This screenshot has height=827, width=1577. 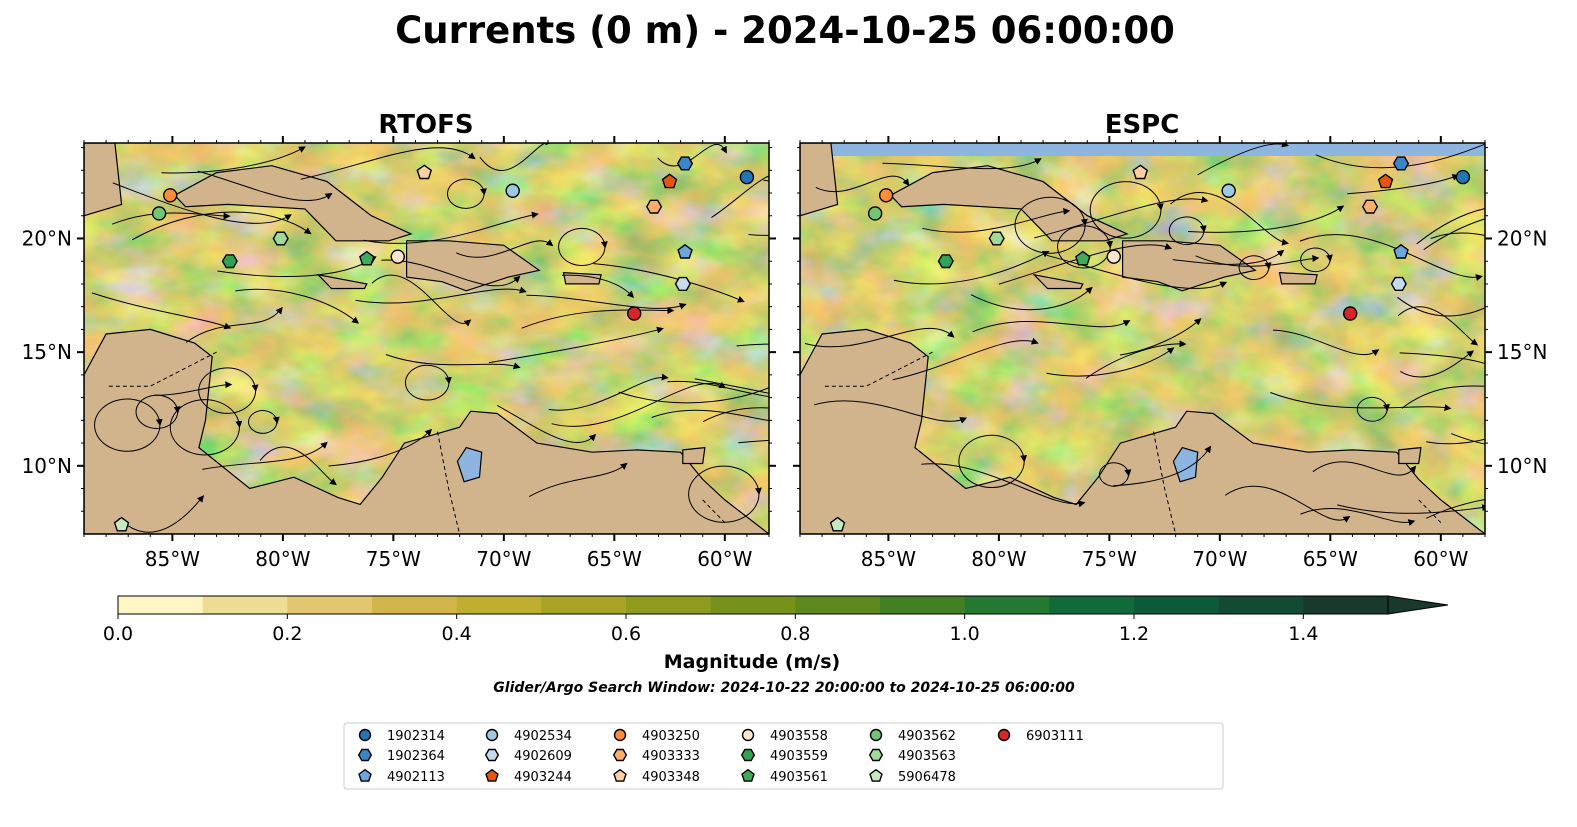 What do you see at coordinates (799, 756) in the screenshot?
I see `legend-label-4903559: 4903559` at bounding box center [799, 756].